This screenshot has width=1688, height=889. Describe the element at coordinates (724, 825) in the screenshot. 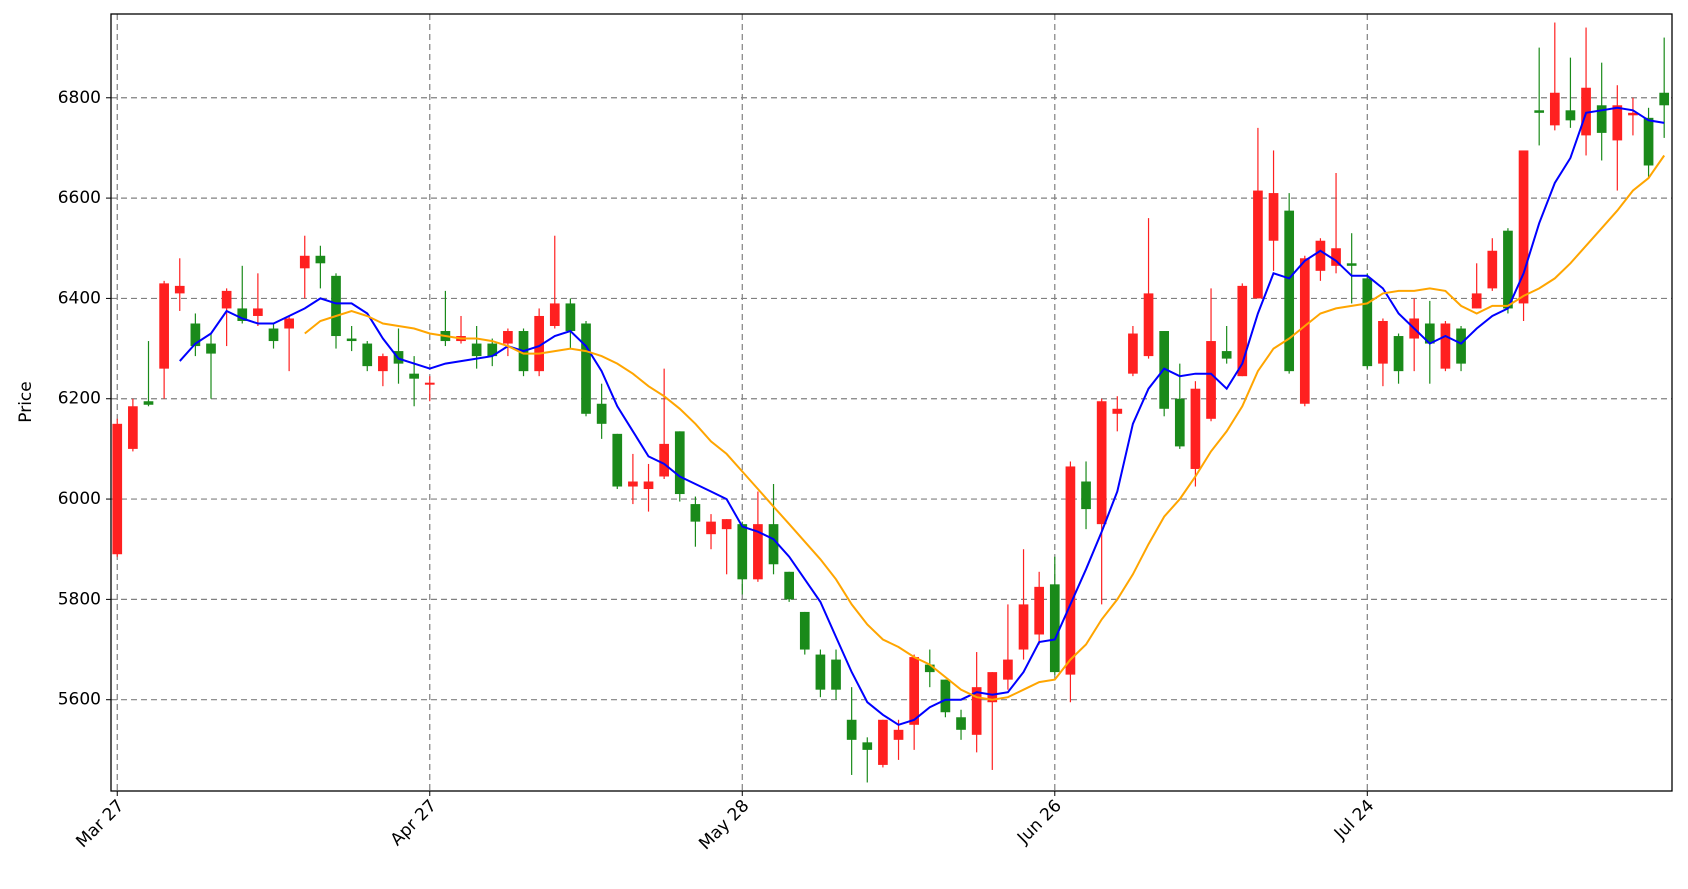

I see `x-tick-label: May 28` at that location.